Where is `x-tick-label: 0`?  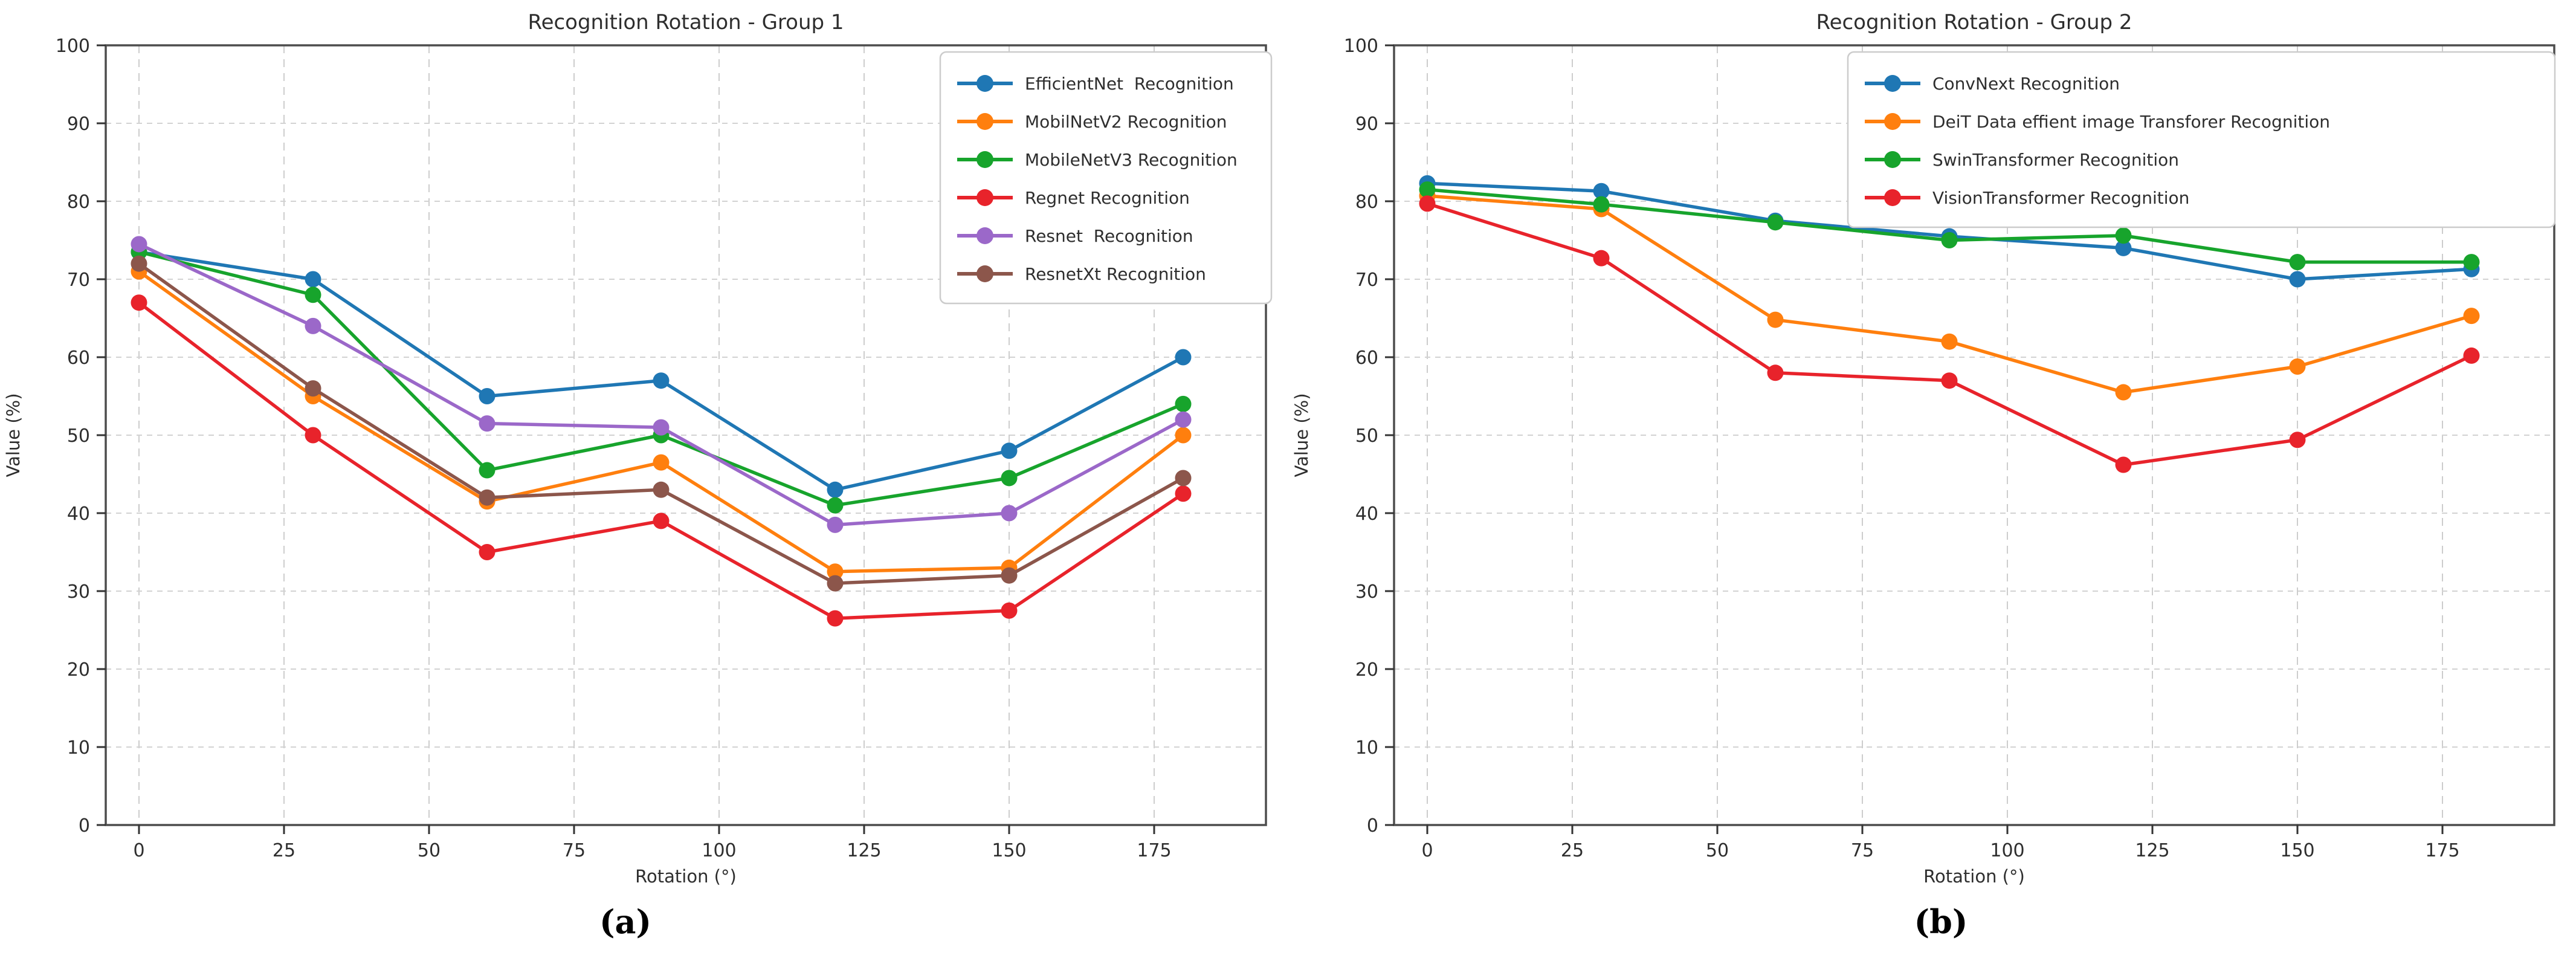 x-tick-label: 0 is located at coordinates (139, 850).